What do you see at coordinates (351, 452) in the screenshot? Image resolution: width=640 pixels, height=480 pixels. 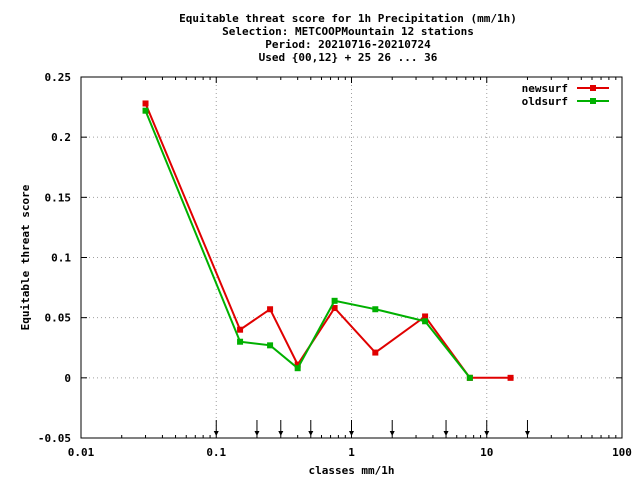 I see `x-tick-label: 1` at bounding box center [351, 452].